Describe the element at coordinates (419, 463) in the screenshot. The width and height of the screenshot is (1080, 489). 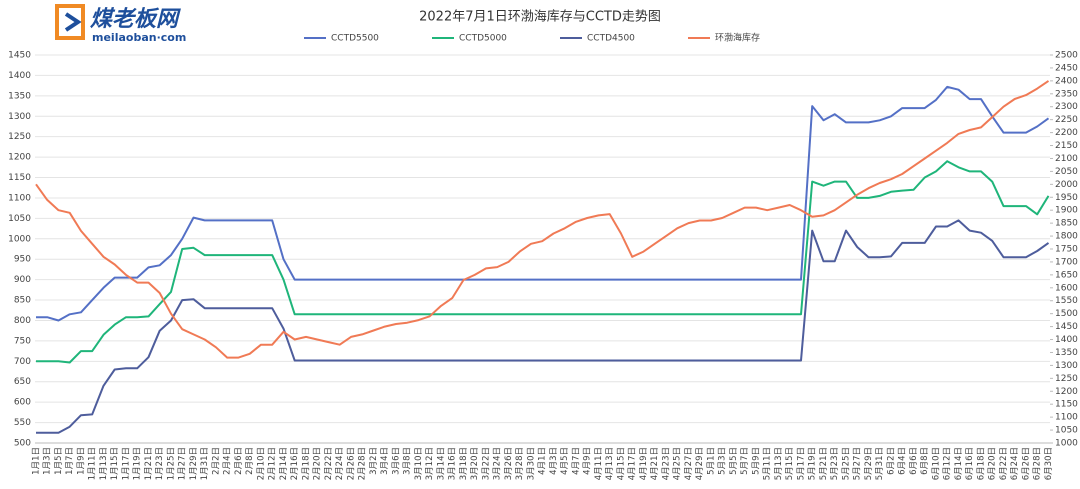
I see `x-tick-label: 3月10日` at that location.